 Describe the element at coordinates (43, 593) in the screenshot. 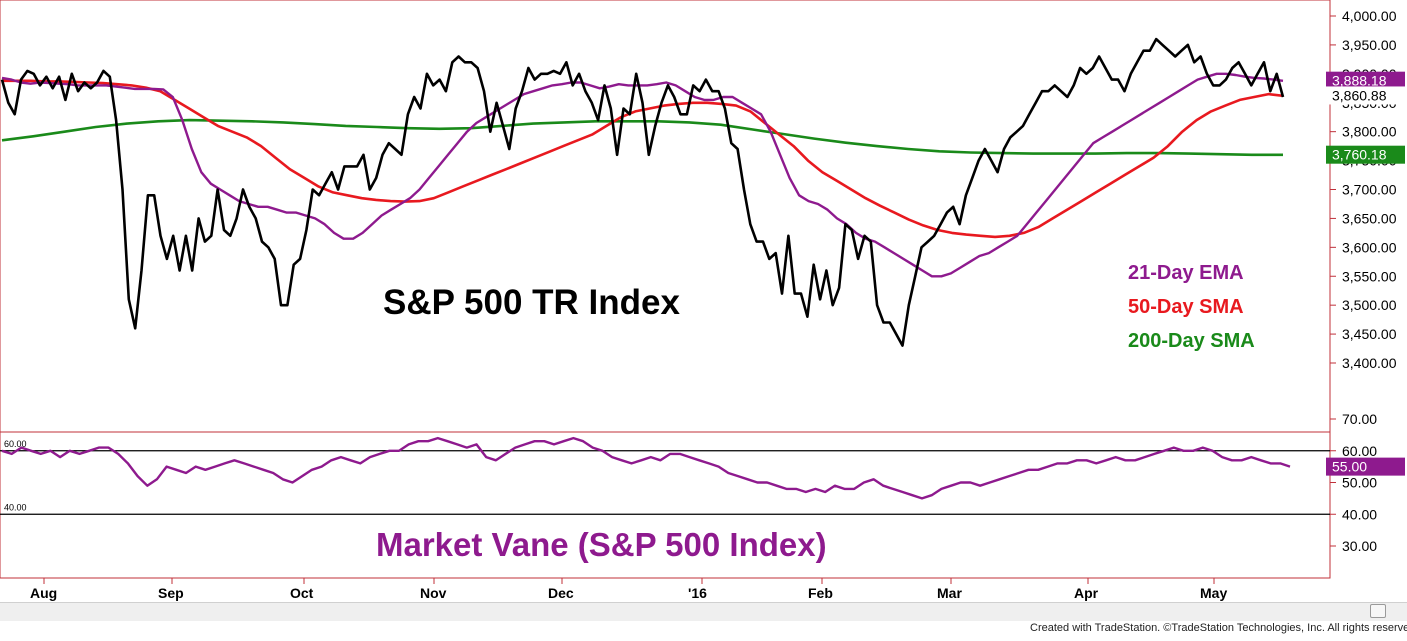

I see `xtick-label: Aug` at that location.